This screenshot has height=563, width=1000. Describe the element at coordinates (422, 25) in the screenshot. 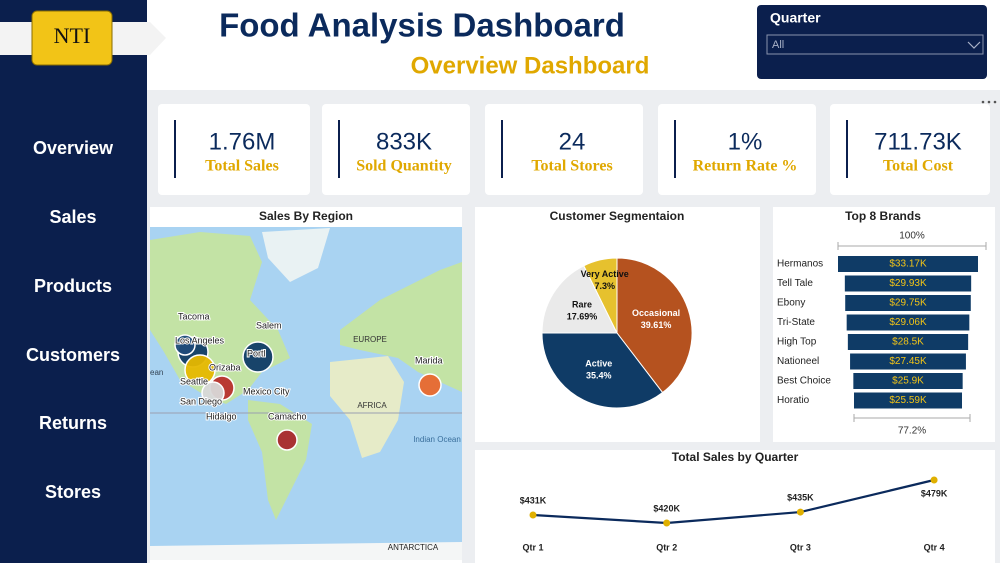

I see `page-title: Food Analysis Dashboard` at that location.